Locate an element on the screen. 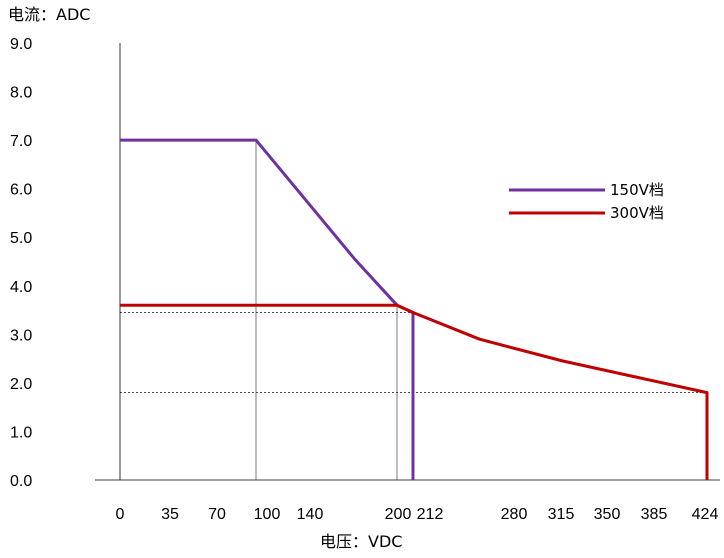 The image size is (724, 558). x-axis-title: 电压：VDC is located at coordinates (361, 541).